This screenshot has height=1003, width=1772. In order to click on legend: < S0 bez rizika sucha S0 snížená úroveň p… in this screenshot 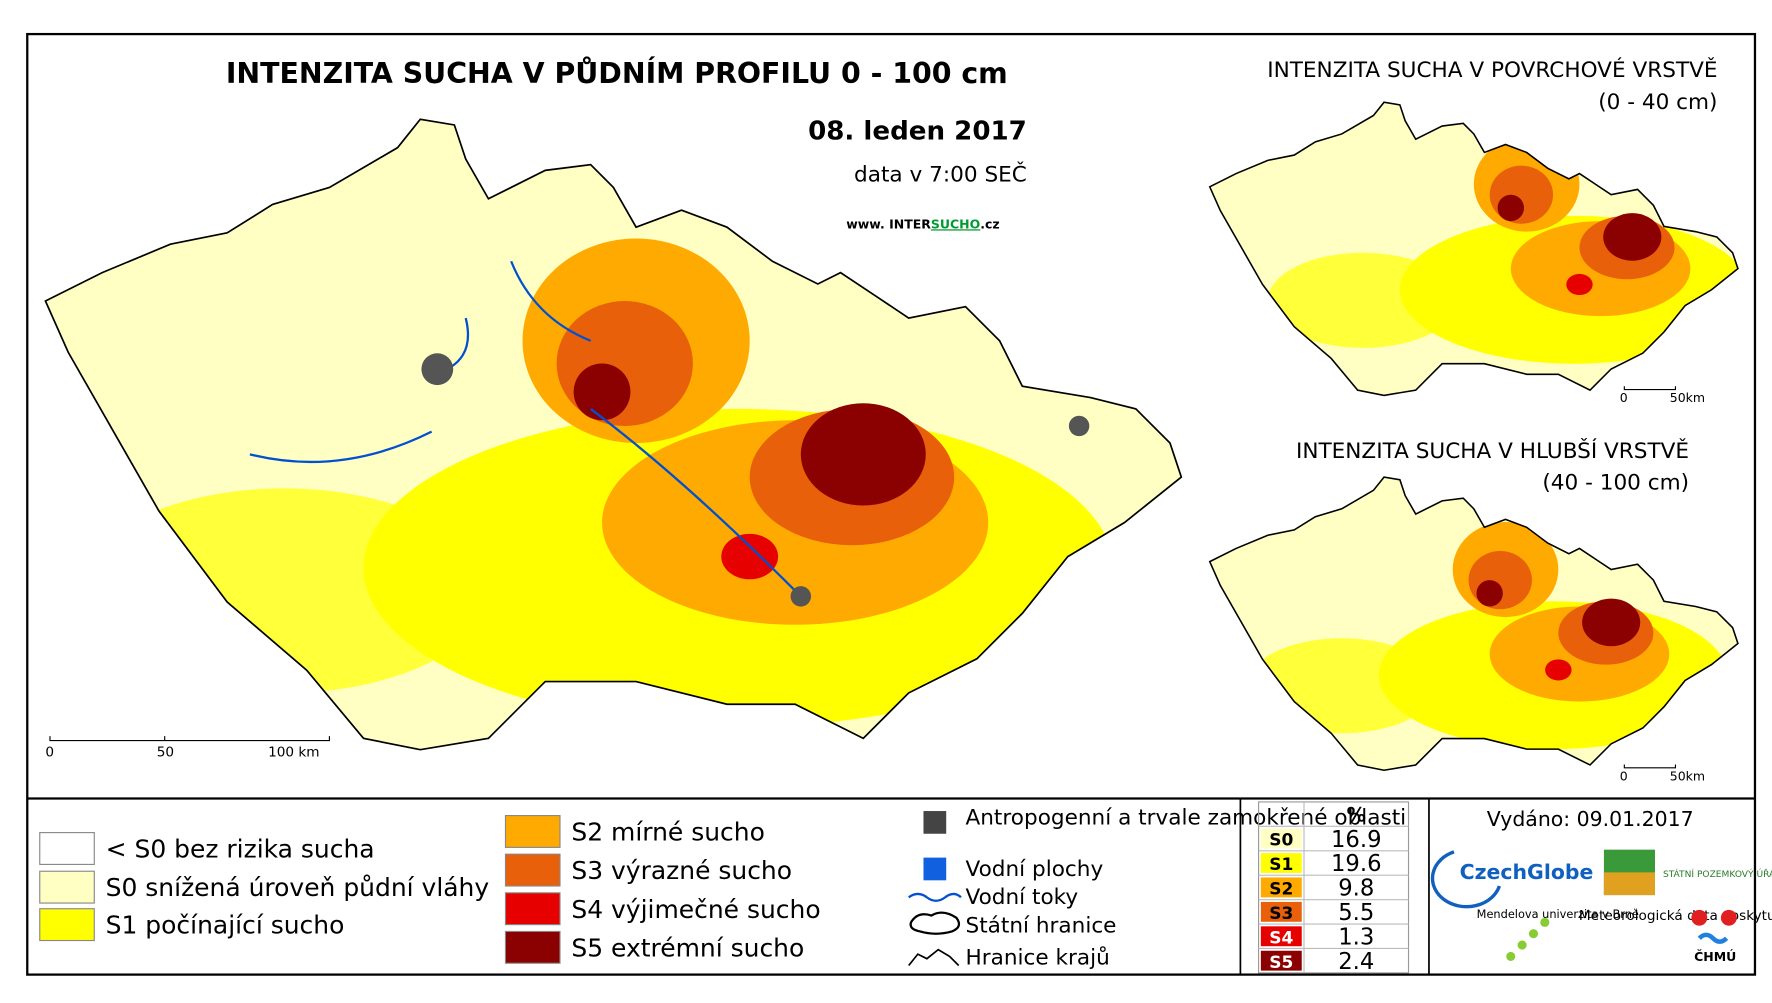, I will do `click(430, 889)`.